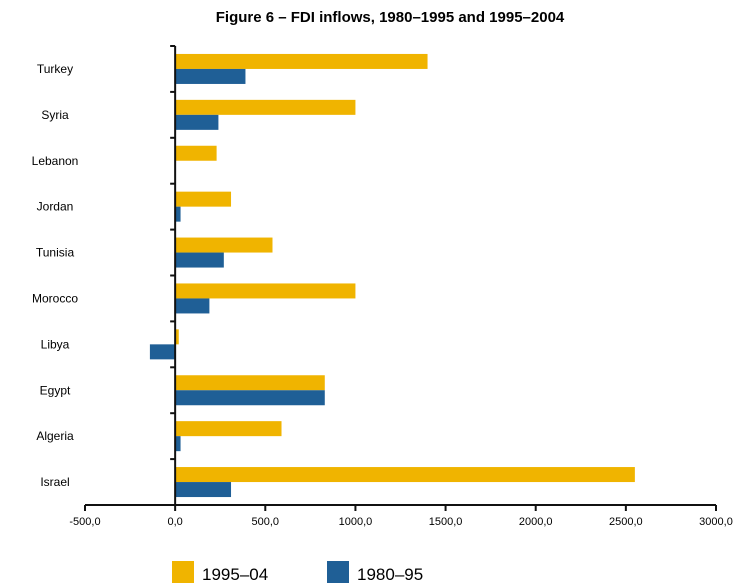 This screenshot has width=740, height=588. Describe the element at coordinates (626, 522) in the screenshot. I see `x-tick-label: 2500,0` at that location.